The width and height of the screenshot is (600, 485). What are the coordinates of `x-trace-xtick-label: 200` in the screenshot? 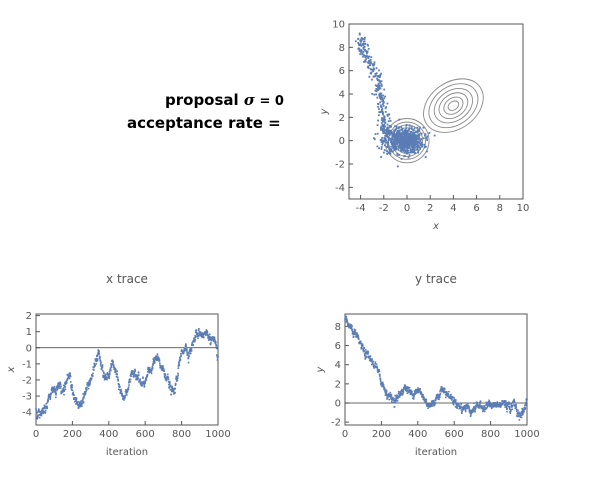 It's located at (72, 434).